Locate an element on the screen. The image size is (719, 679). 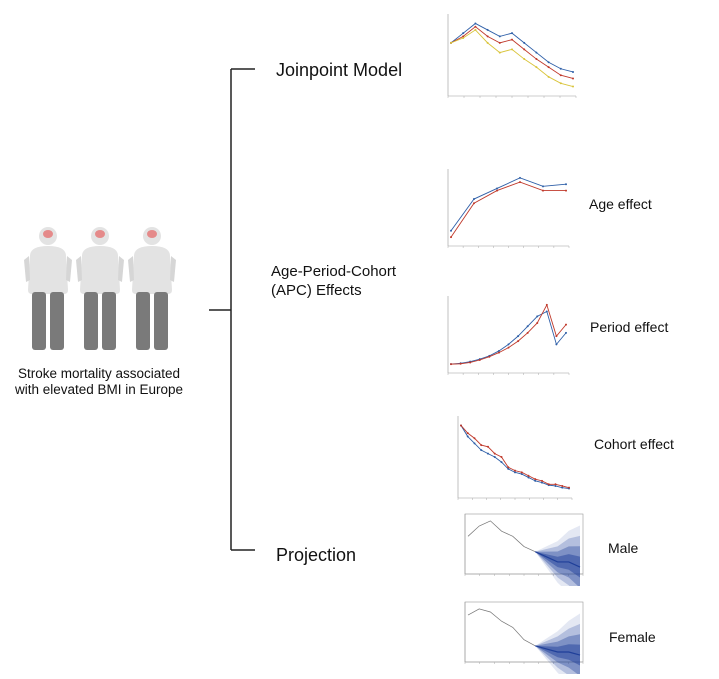
period-effect-chart is located at coordinates (508, 335).